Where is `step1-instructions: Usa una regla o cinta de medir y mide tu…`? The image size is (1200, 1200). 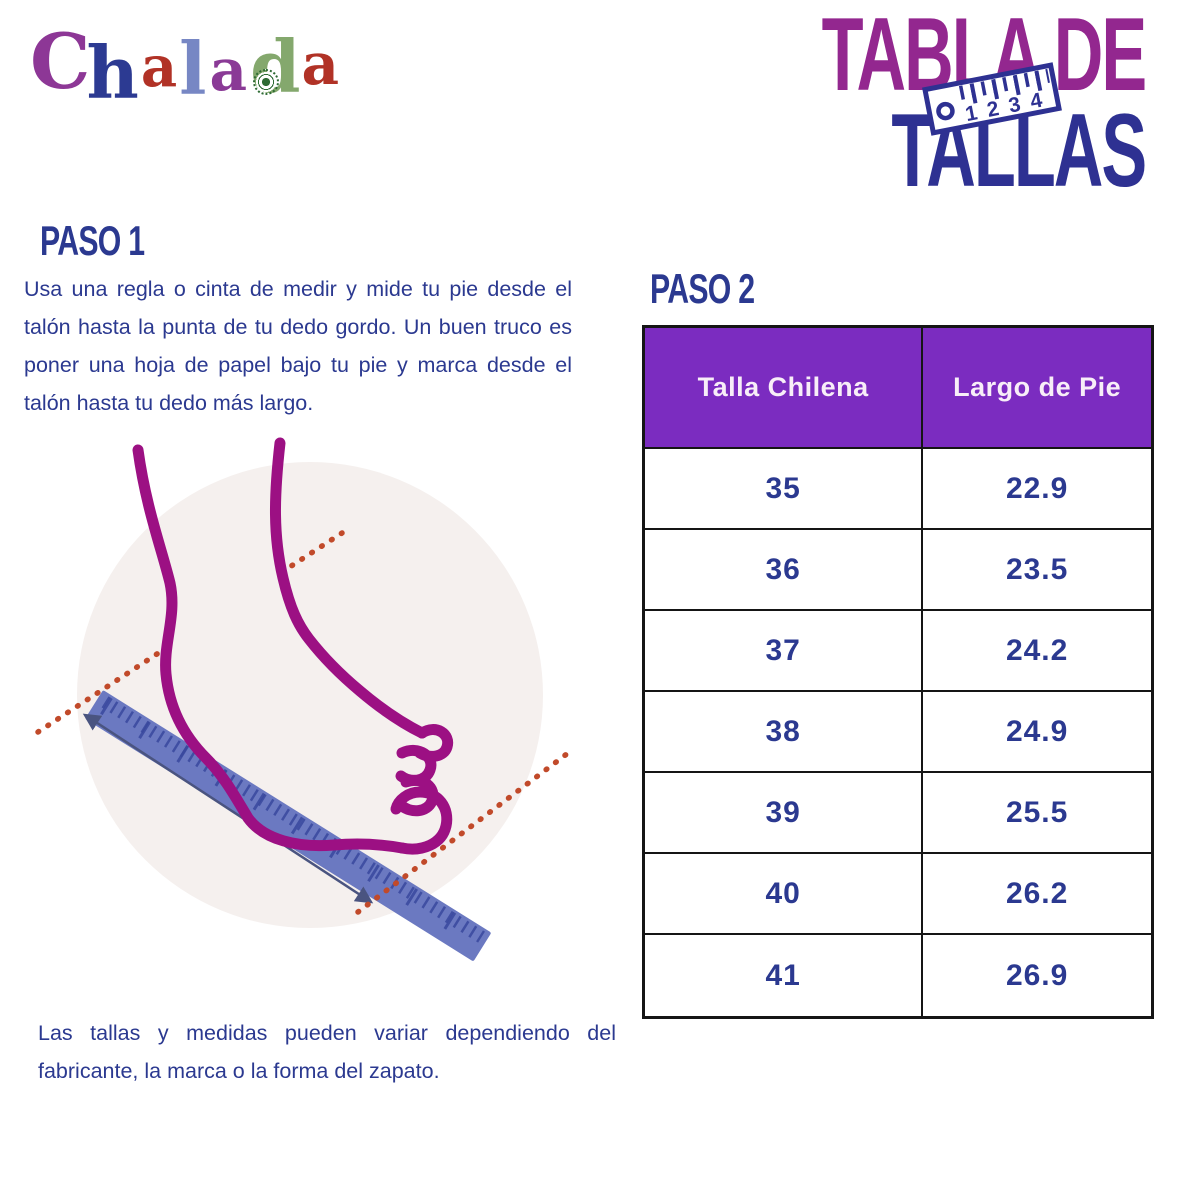
step1-instructions: Usa una regla o cinta de medir y mide tu… is located at coordinates (298, 346).